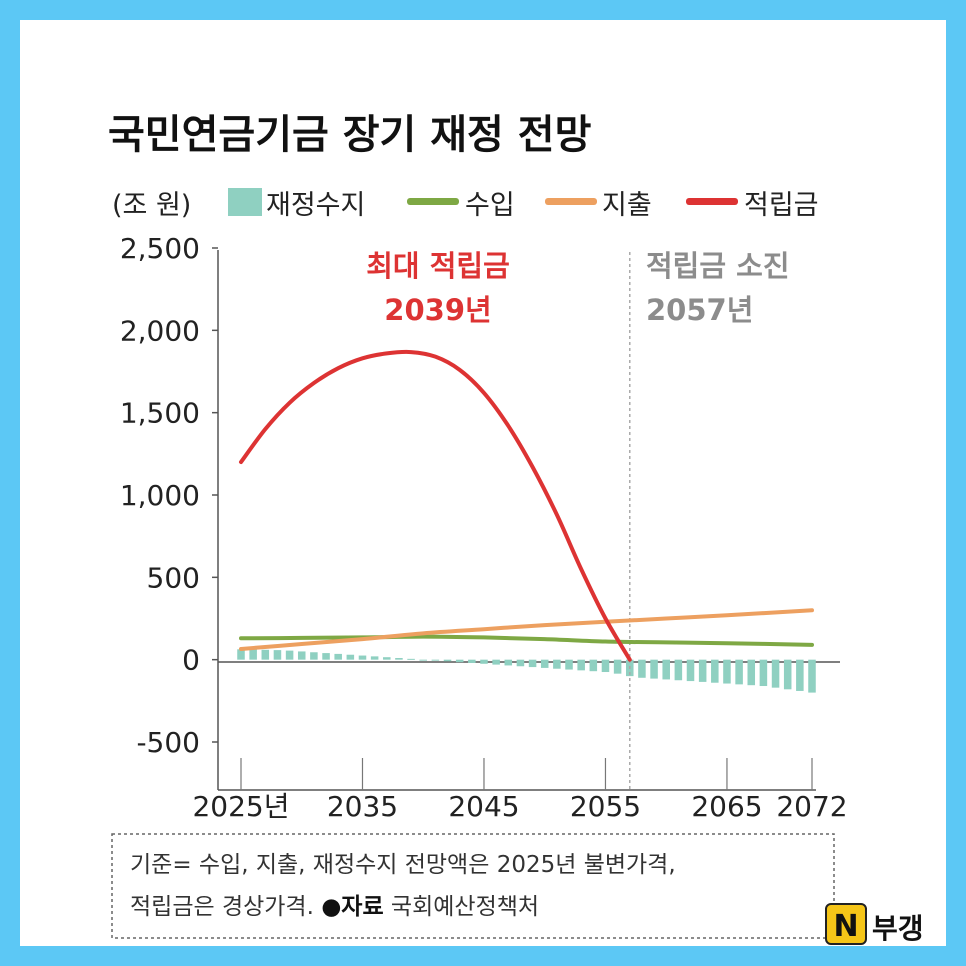 This screenshot has height=966, width=966. Describe the element at coordinates (627, 205) in the screenshot. I see `legend-label-expenditure: 지출` at that location.